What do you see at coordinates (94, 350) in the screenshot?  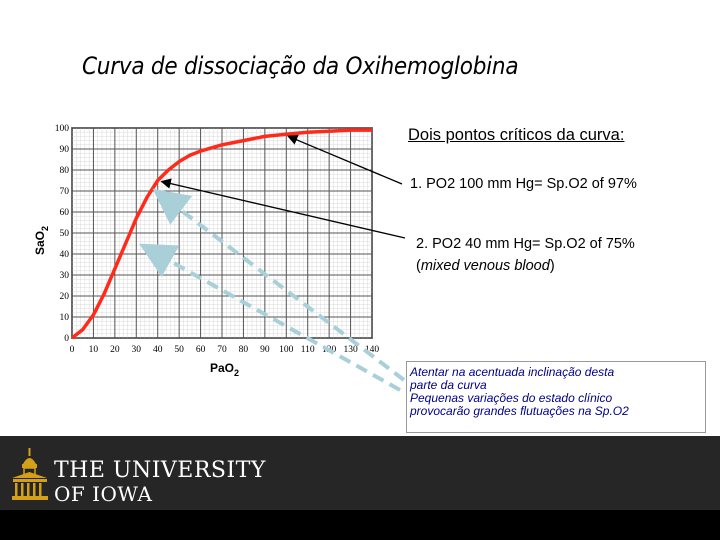 I see `x-tick-label: 10` at bounding box center [94, 350].